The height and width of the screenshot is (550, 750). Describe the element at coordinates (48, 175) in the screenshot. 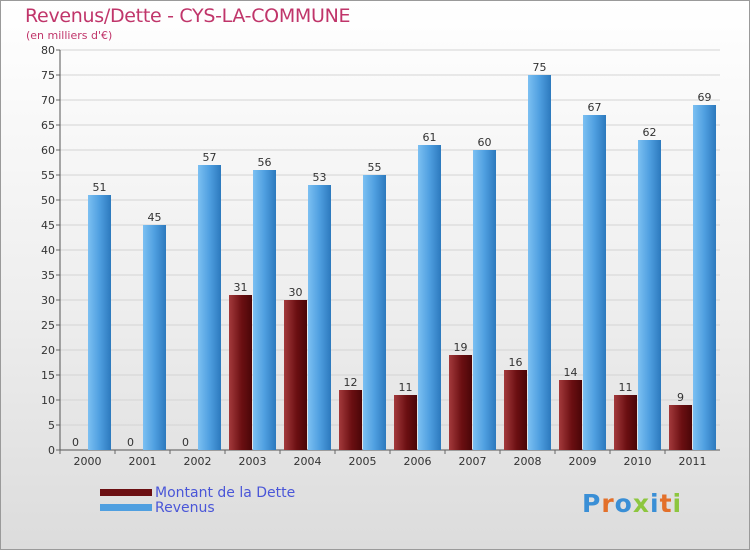

I see `y-tick-label: 55` at that location.